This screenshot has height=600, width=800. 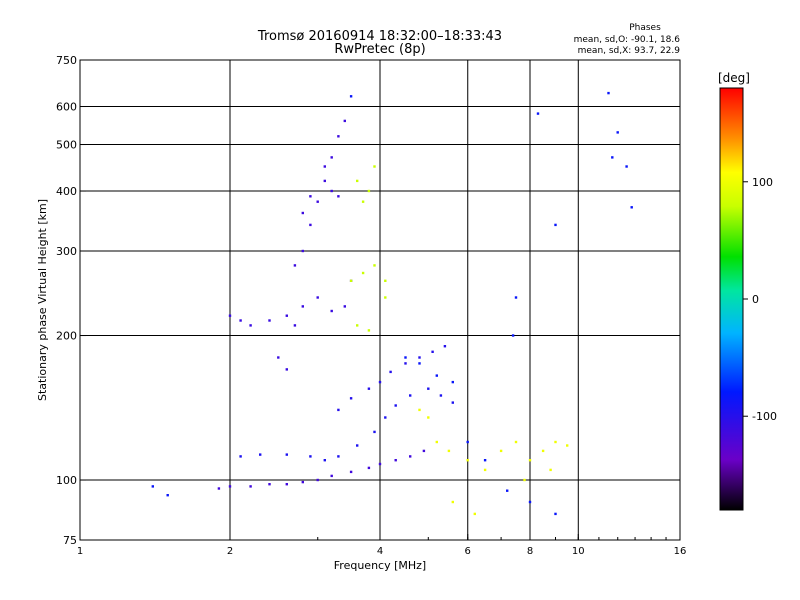 I want to click on phases-x-stats: mean, sd,X: 93.7, 22.9, so click(x=629, y=51).